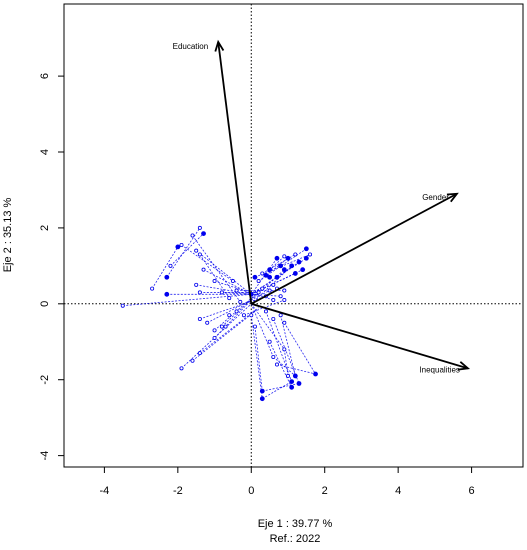  What do you see at coordinates (52, 267) in the screenshot?
I see `y-axis: -4 -2 0 2 4 6` at bounding box center [52, 267].